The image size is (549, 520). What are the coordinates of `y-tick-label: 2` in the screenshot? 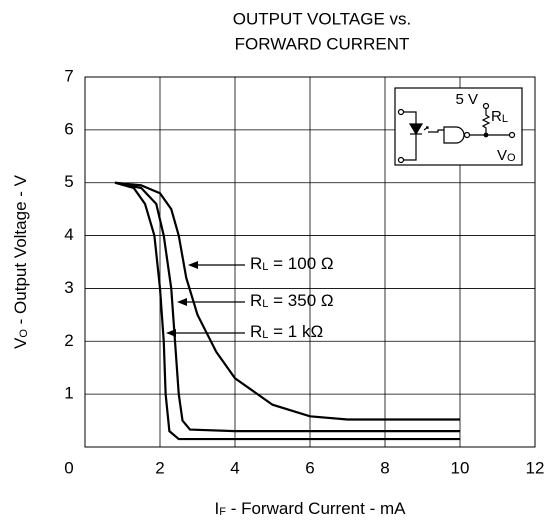 It's located at (68, 340).